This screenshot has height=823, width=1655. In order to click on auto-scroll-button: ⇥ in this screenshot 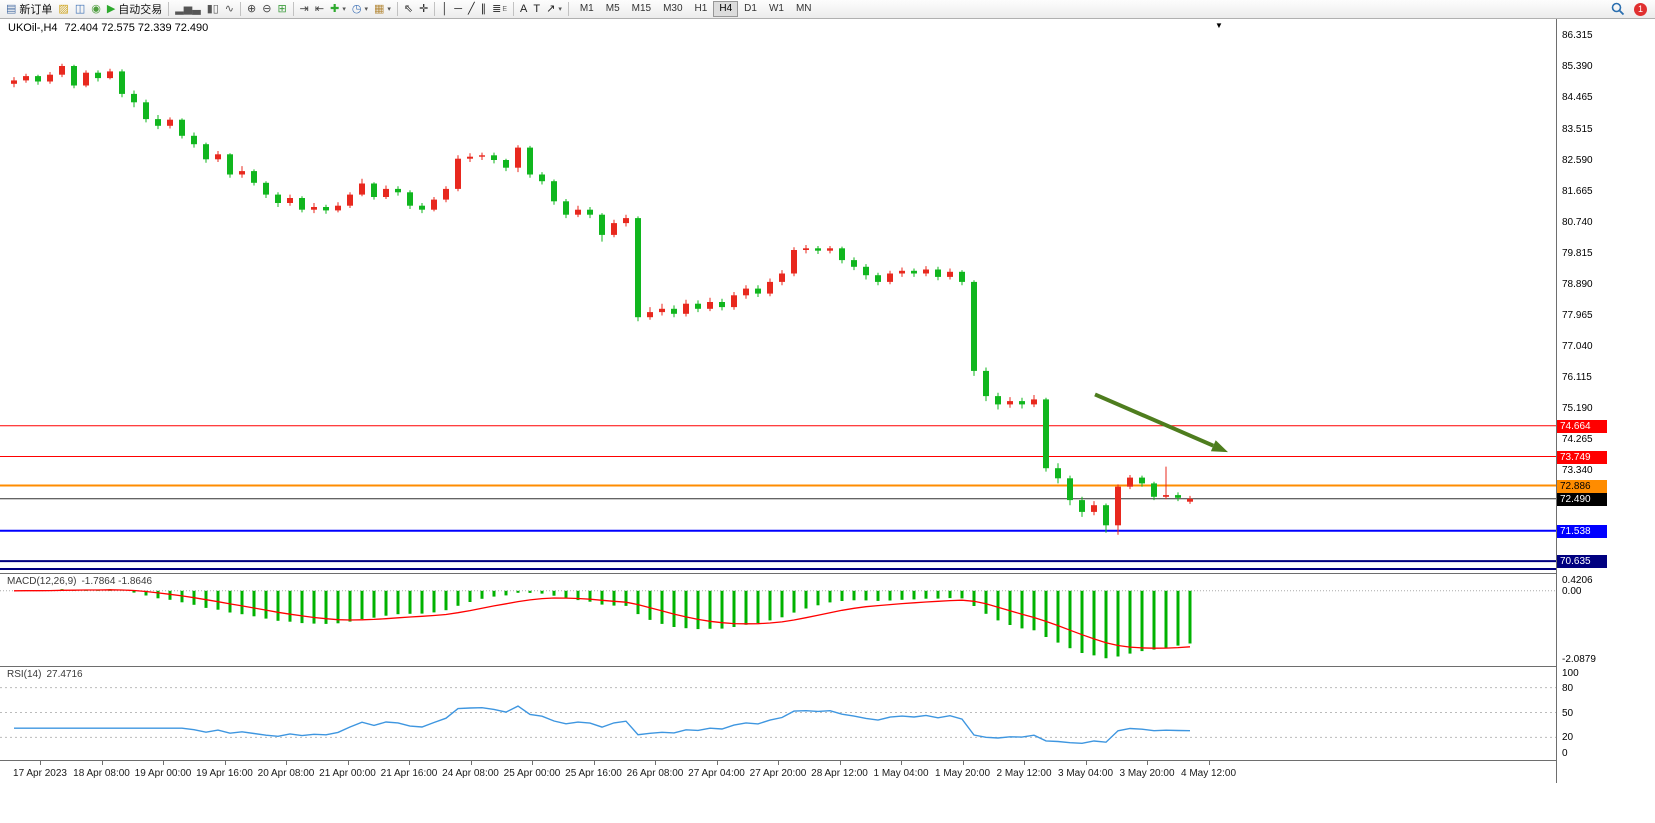, I will do `click(304, 9)`.